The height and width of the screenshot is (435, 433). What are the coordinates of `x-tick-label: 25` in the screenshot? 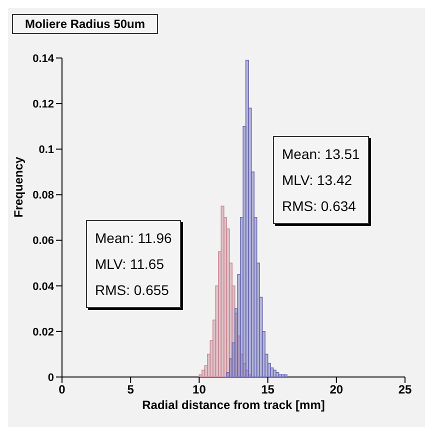 It's located at (405, 389).